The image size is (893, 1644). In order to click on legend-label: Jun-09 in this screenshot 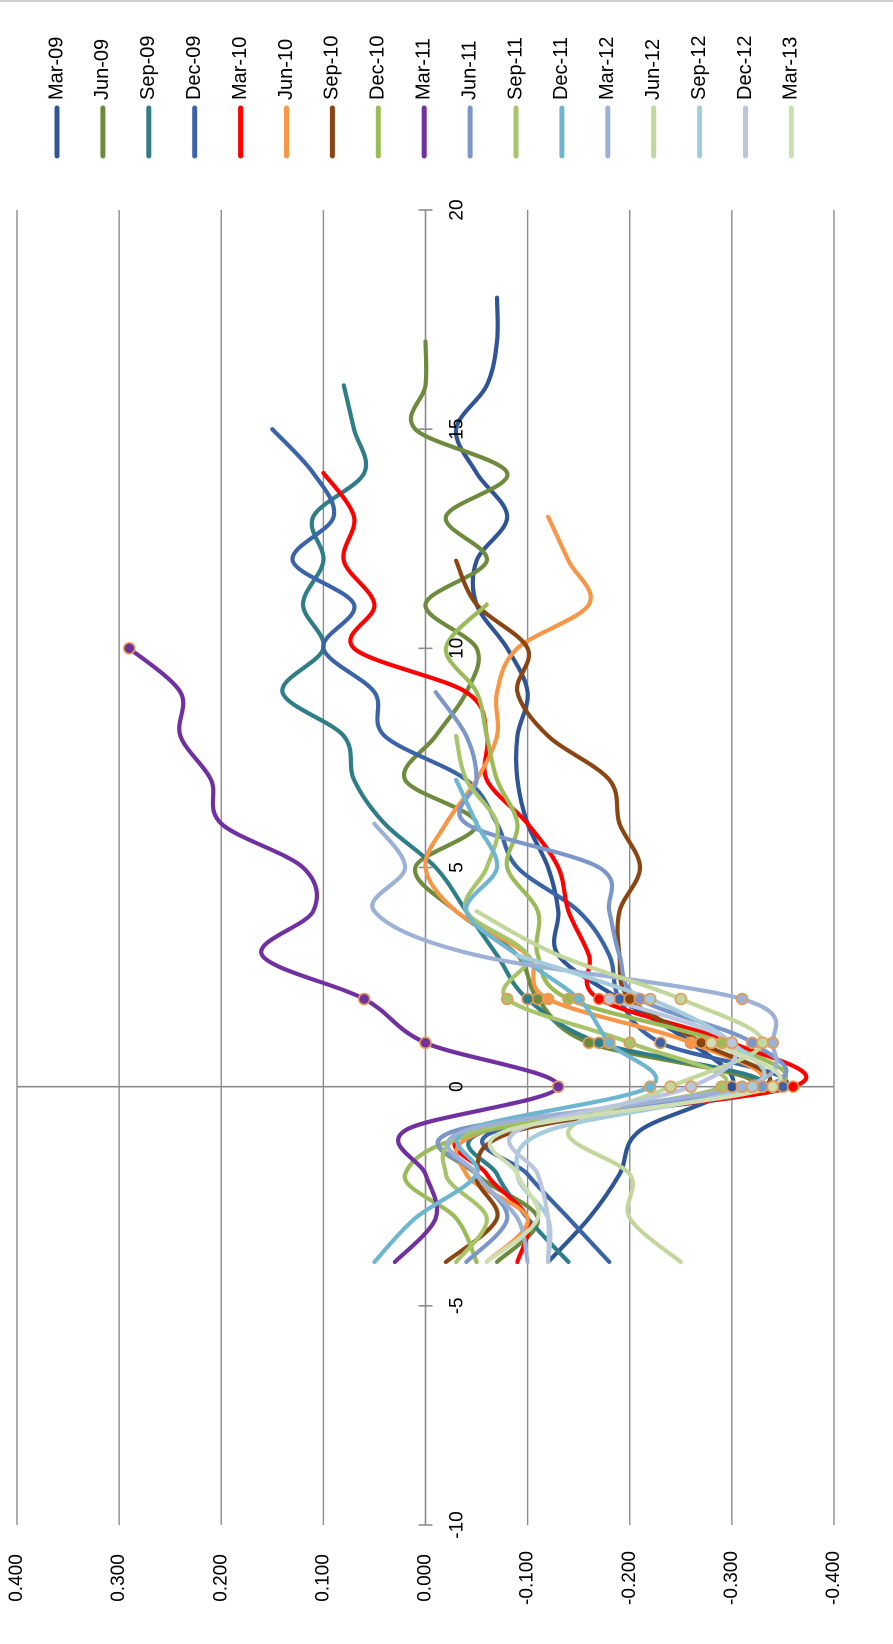, I will do `click(102, 69)`.